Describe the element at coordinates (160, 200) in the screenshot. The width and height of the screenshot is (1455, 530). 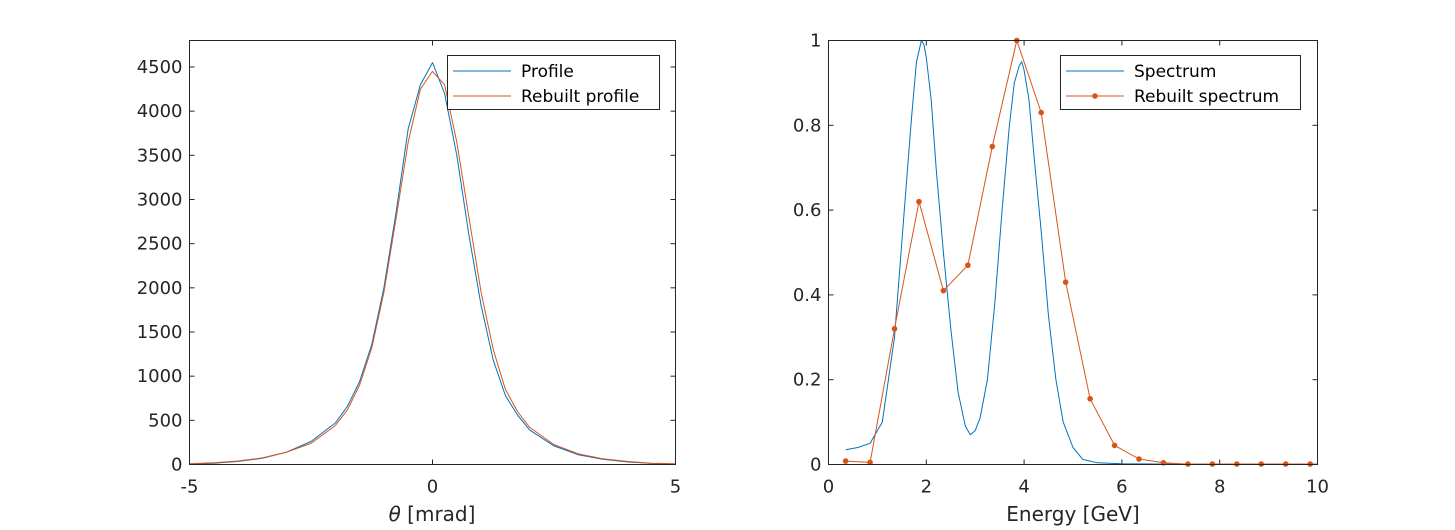
I see `y-tick-label: 3000` at that location.